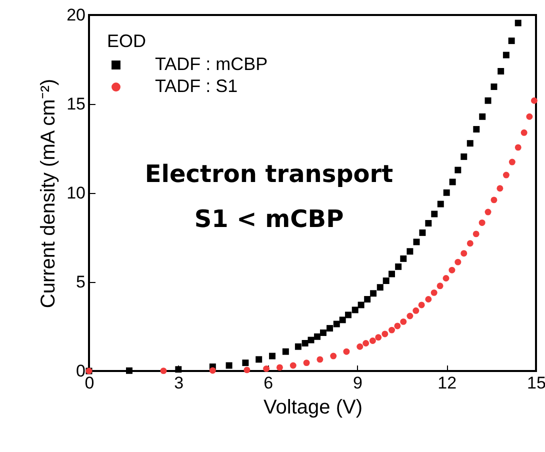 Image resolution: width=545 pixels, height=452 pixels. I want to click on y-tick-label: 5, so click(81, 282).